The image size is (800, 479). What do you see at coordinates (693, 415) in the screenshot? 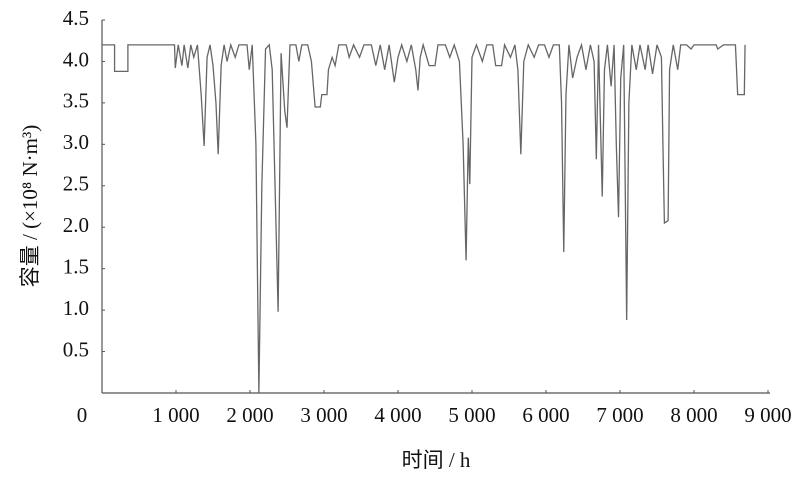
I see `x-tick-label: 8 000` at bounding box center [693, 415].